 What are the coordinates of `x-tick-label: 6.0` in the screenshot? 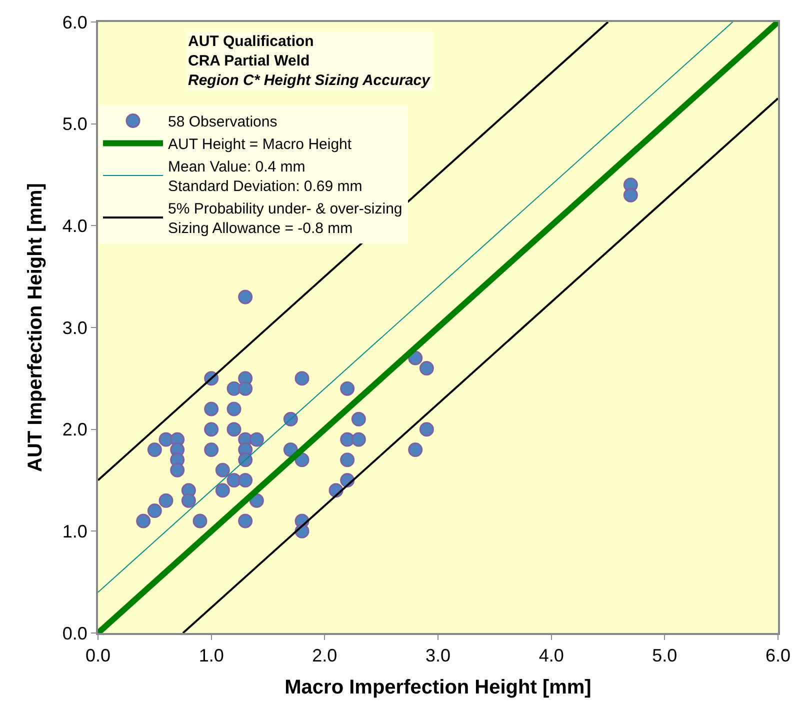 It's located at (778, 656).